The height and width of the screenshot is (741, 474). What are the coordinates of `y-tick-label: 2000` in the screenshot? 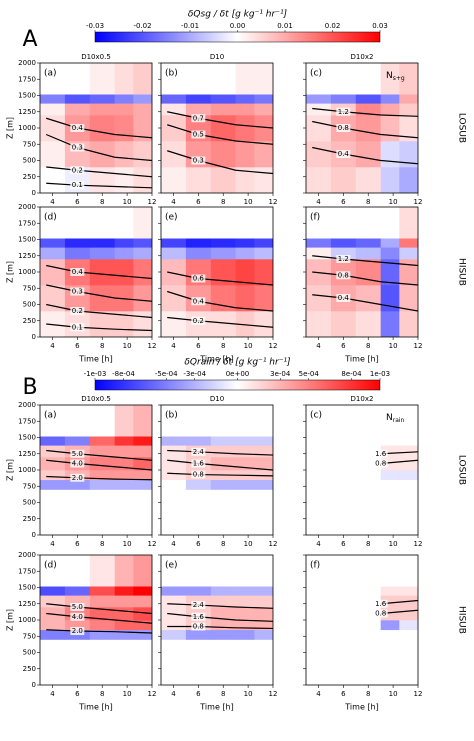 It's located at (27, 207).